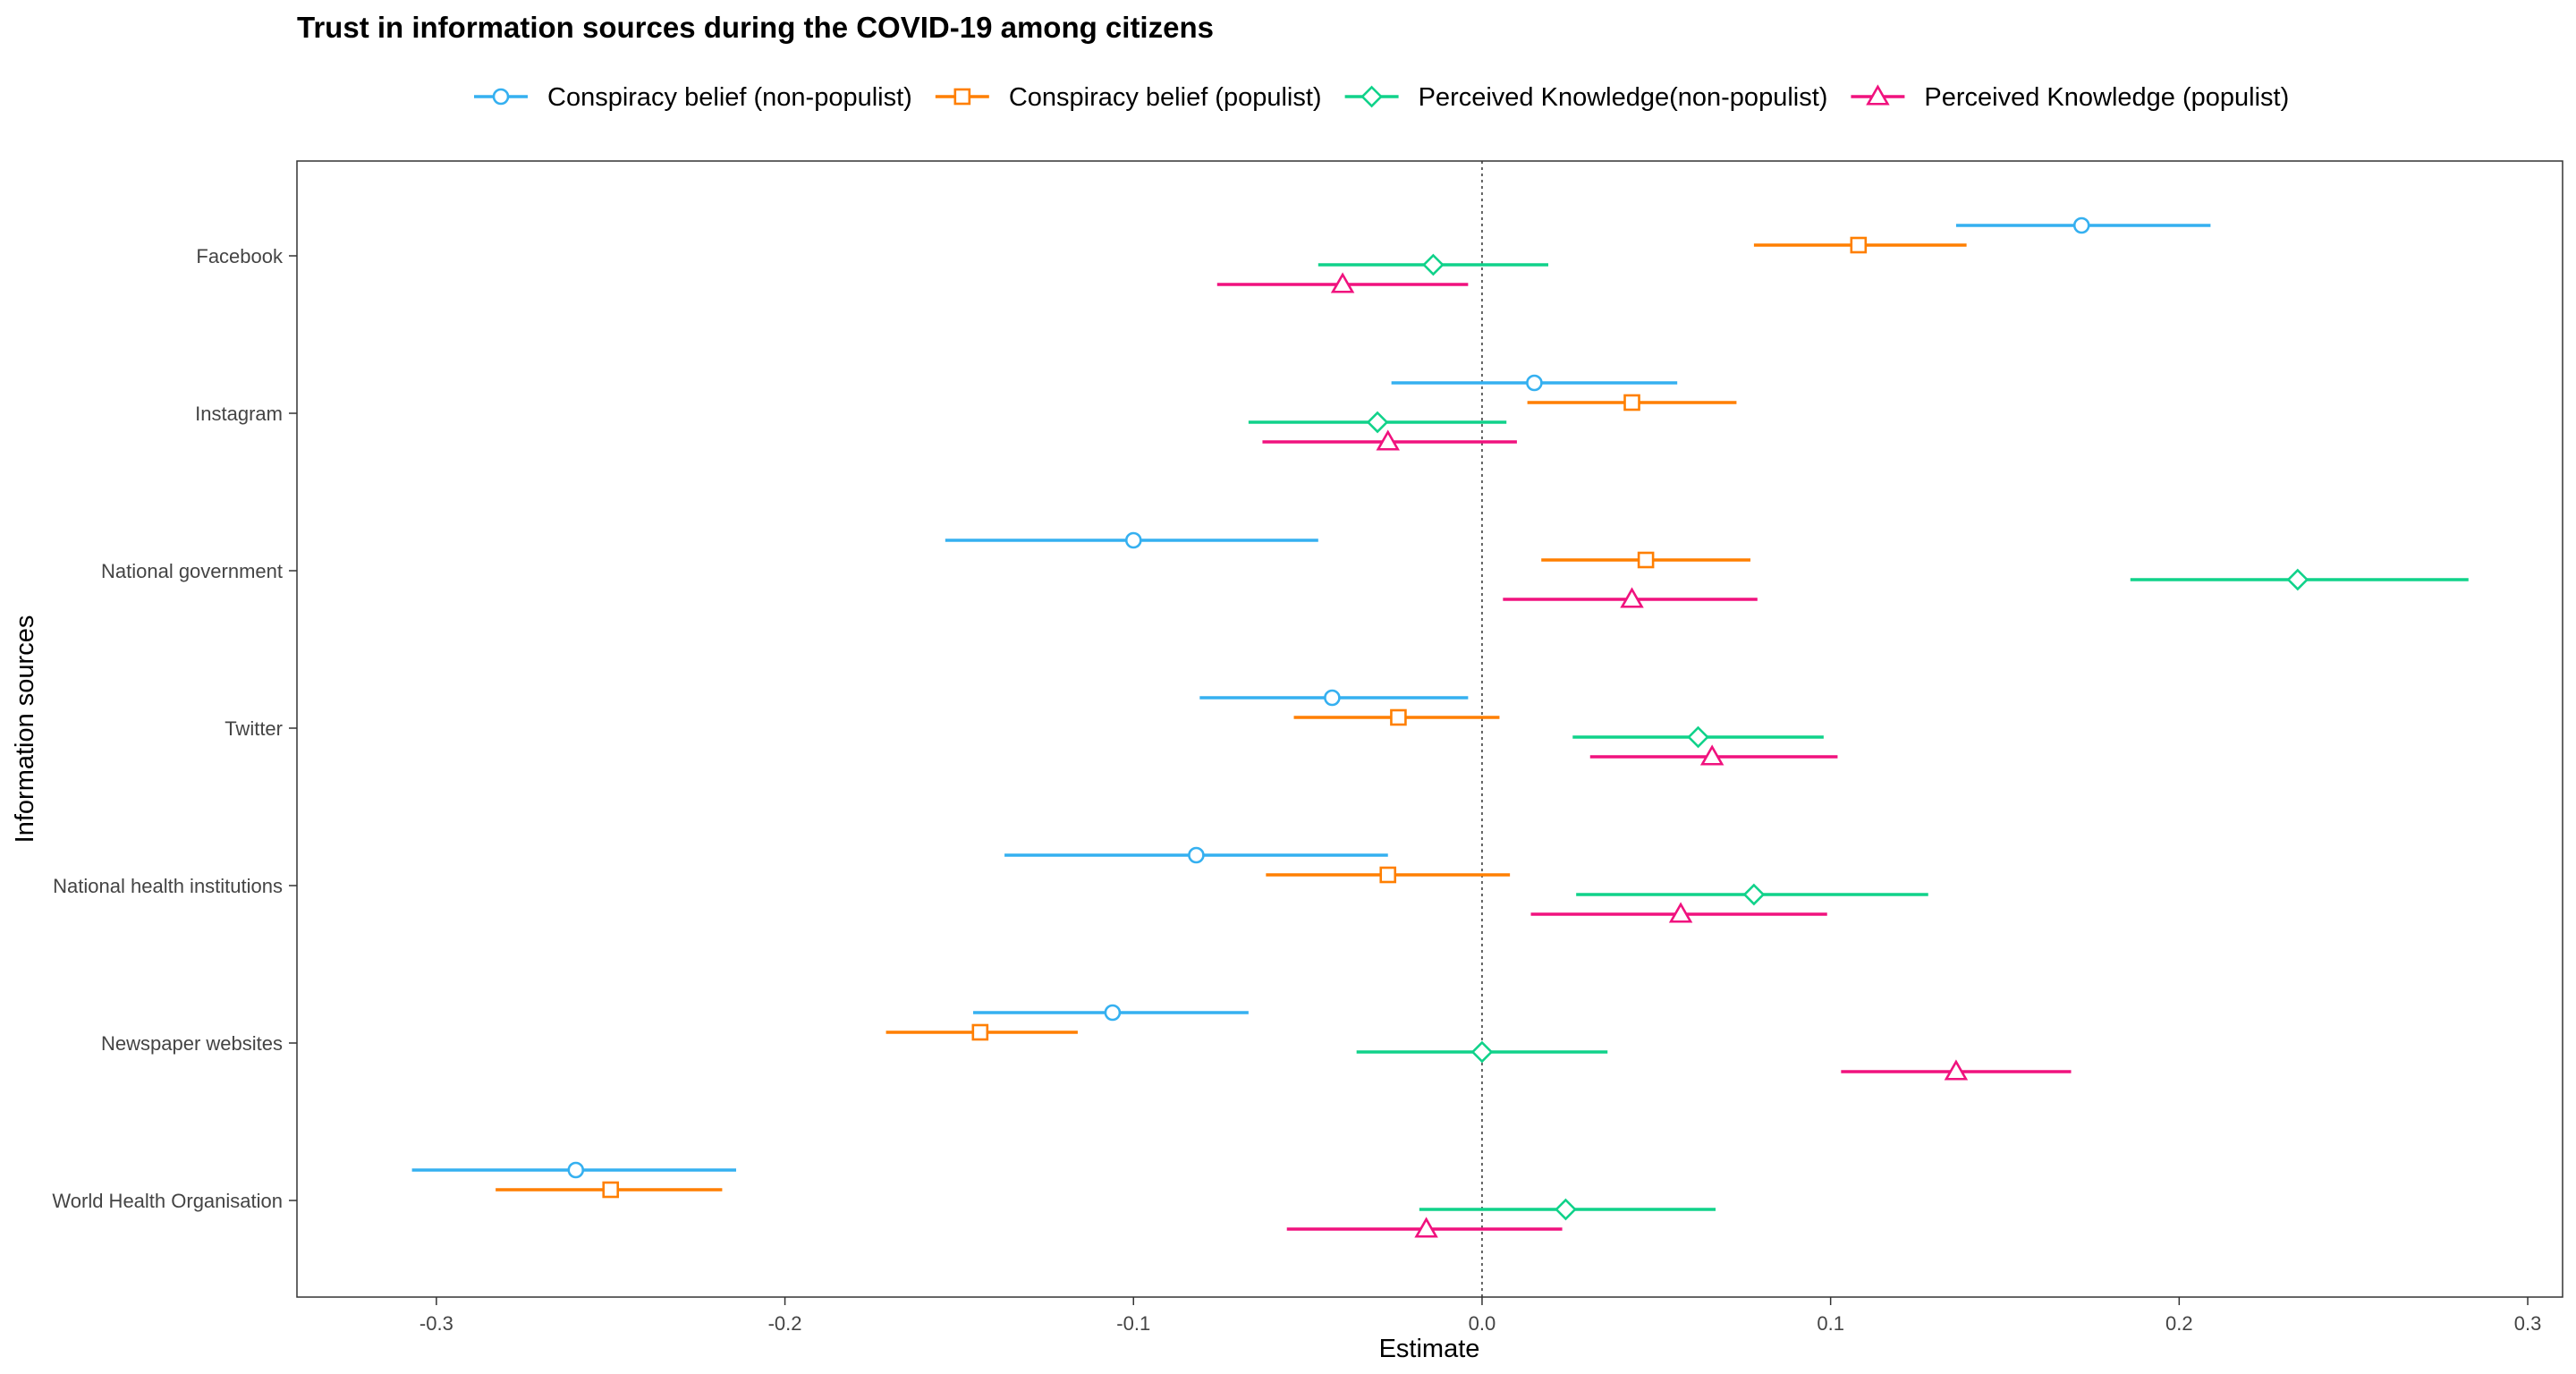 Image resolution: width=2576 pixels, height=1374 pixels. I want to click on point-conspiracy-belief-populist-newspaper-websites, so click(980, 1032).